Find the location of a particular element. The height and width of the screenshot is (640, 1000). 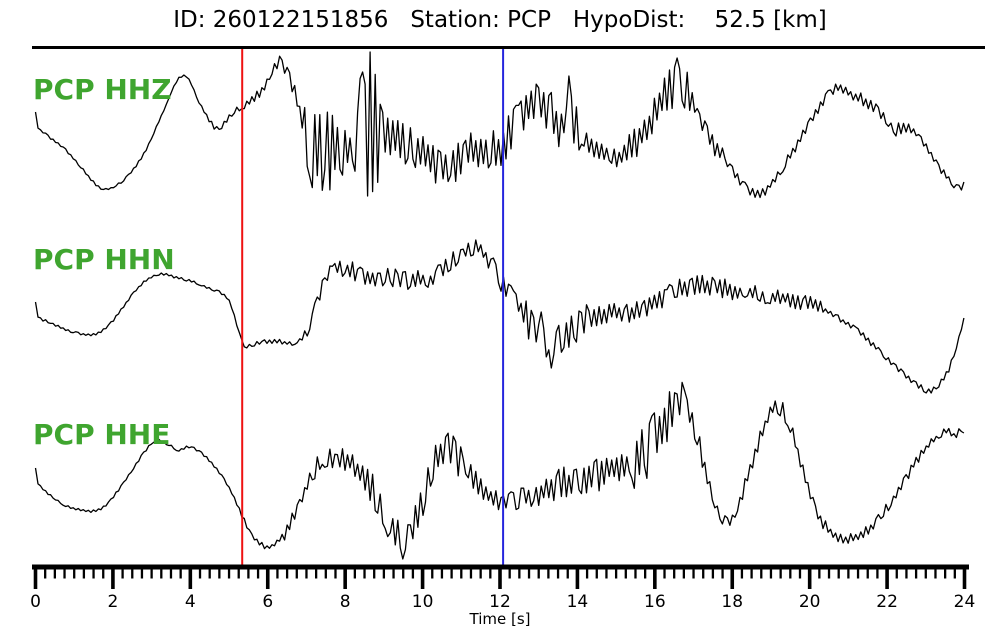

tick-label: 8 is located at coordinates (345, 602).